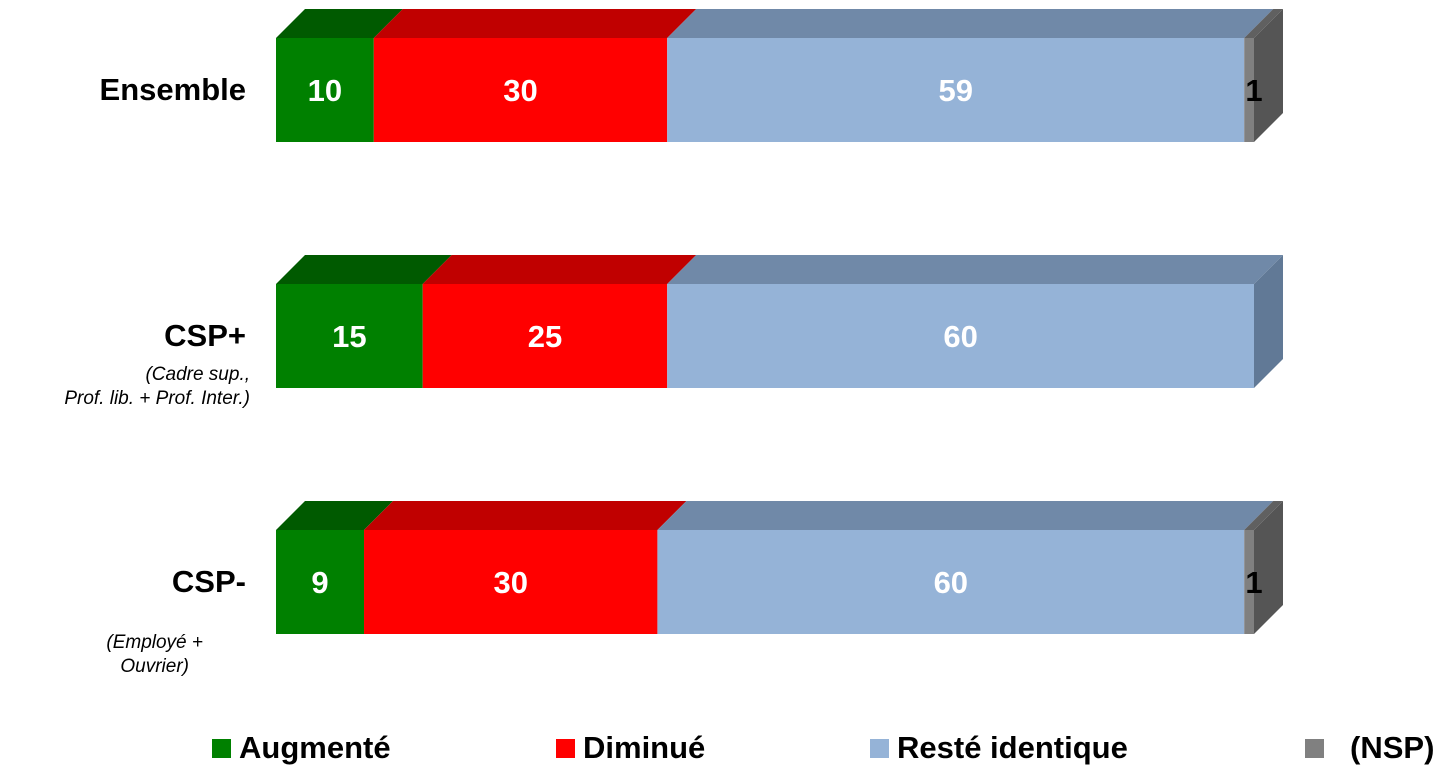 The image size is (1437, 770). Describe the element at coordinates (154, 666) in the screenshot. I see `category-subtitle-line: Ouvrier)` at that location.